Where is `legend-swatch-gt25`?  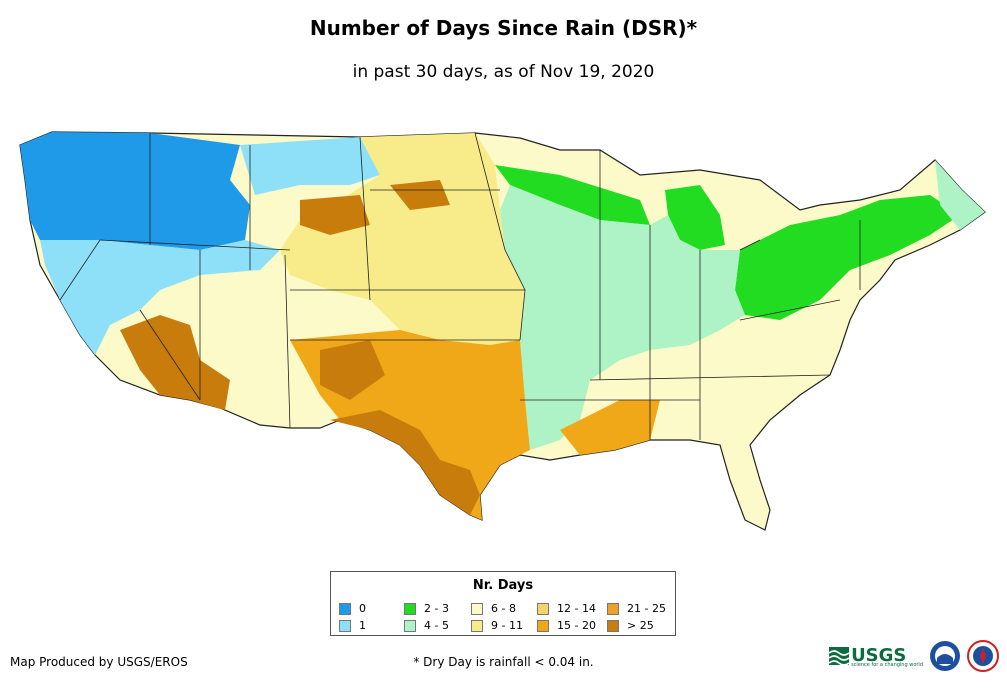
legend-swatch-gt25 is located at coordinates (613, 625).